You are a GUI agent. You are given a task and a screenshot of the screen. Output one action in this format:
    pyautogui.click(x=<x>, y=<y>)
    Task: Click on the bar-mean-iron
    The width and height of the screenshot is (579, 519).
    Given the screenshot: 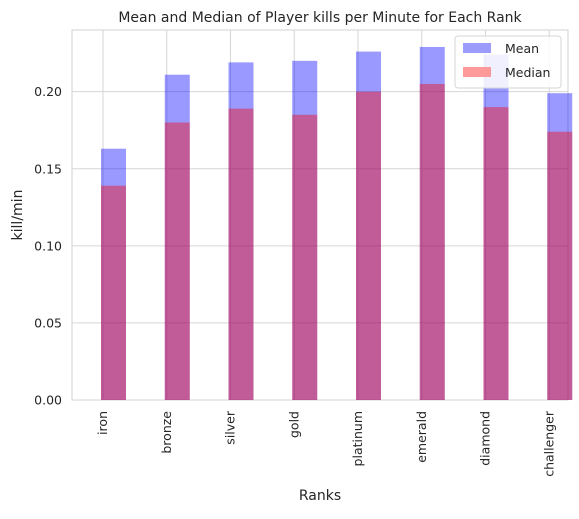 What is the action you would take?
    pyautogui.click(x=113, y=274)
    